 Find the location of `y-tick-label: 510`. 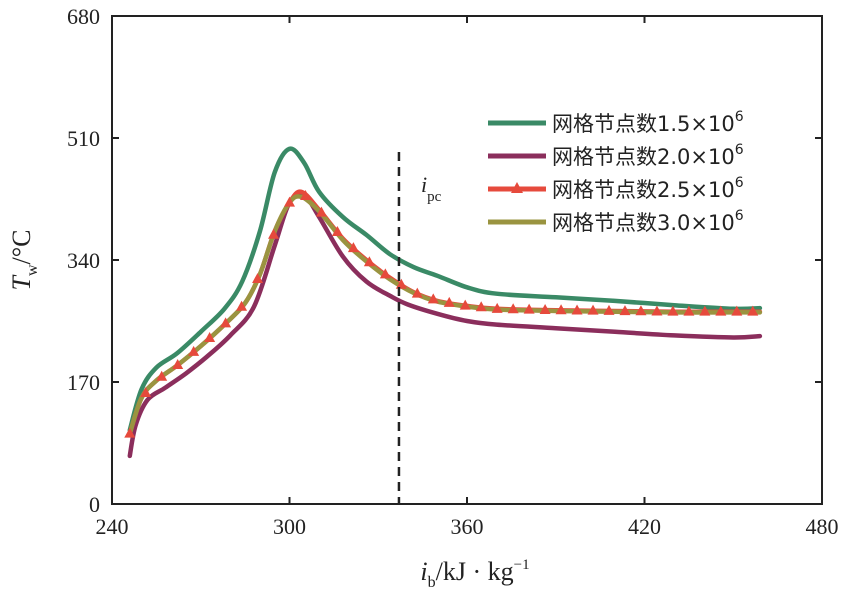

y-tick-label: 510 is located at coordinates (83, 138).